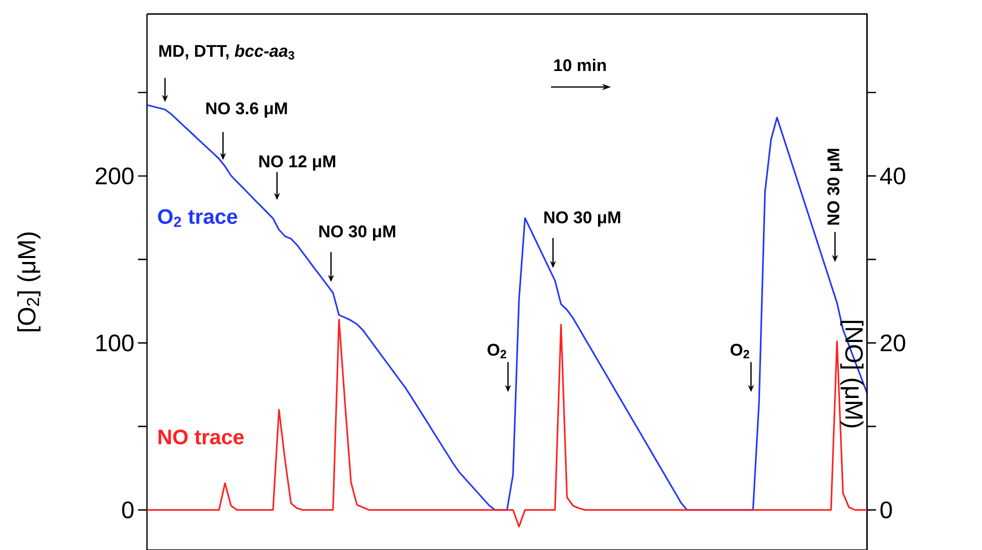 This screenshot has width=982, height=550. Describe the element at coordinates (893, 176) in the screenshot. I see `y2-tick-label: 40` at that location.